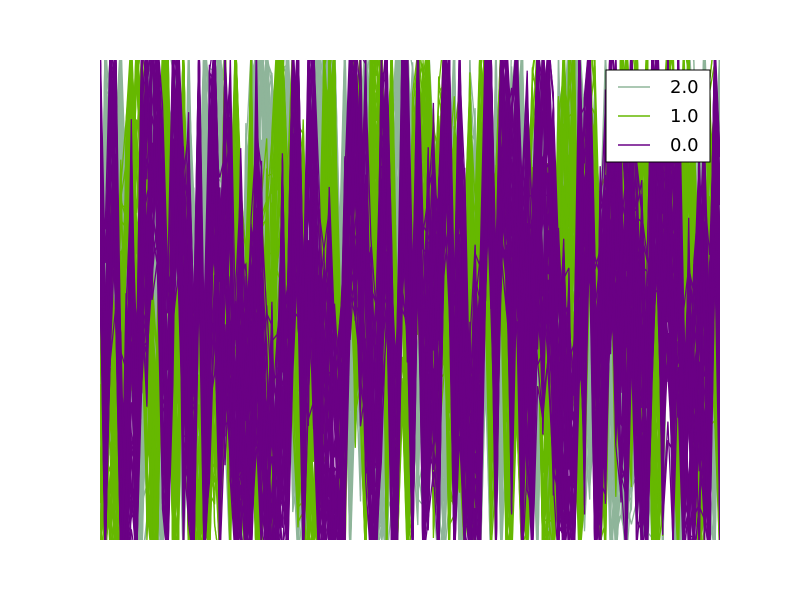  What do you see at coordinates (684, 87) in the screenshot?
I see `legend-label: 2.0` at bounding box center [684, 87].